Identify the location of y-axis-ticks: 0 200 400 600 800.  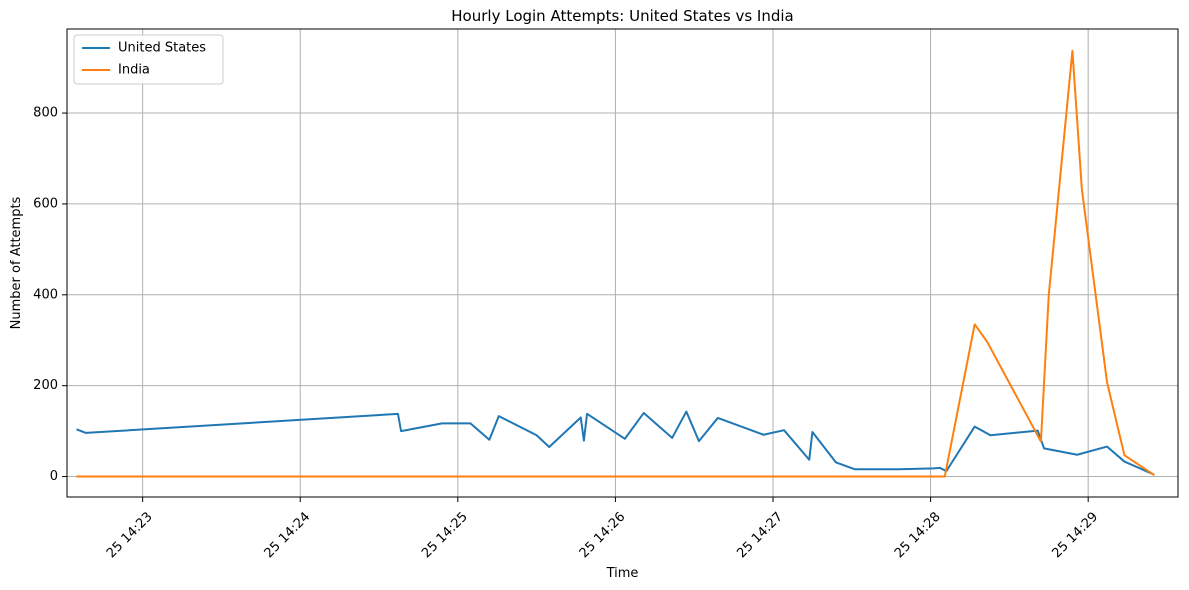
(50, 295).